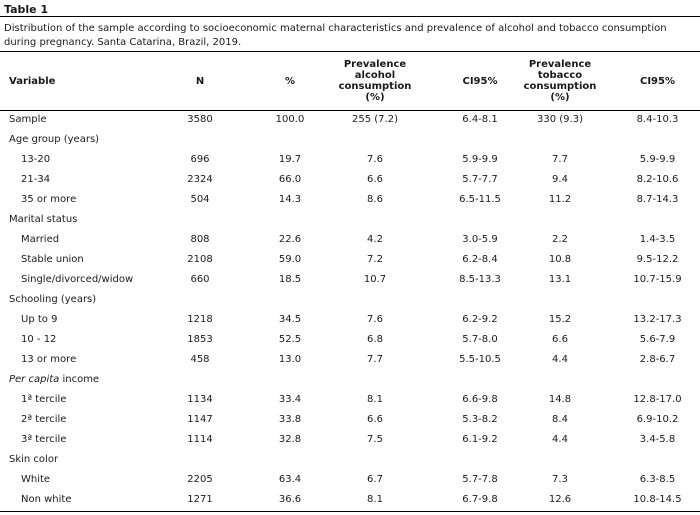 Image resolution: width=700 pixels, height=515 pixels. Describe the element at coordinates (657, 399) in the screenshot. I see `cell-ci-tobacco: 12.8-17.0` at that location.